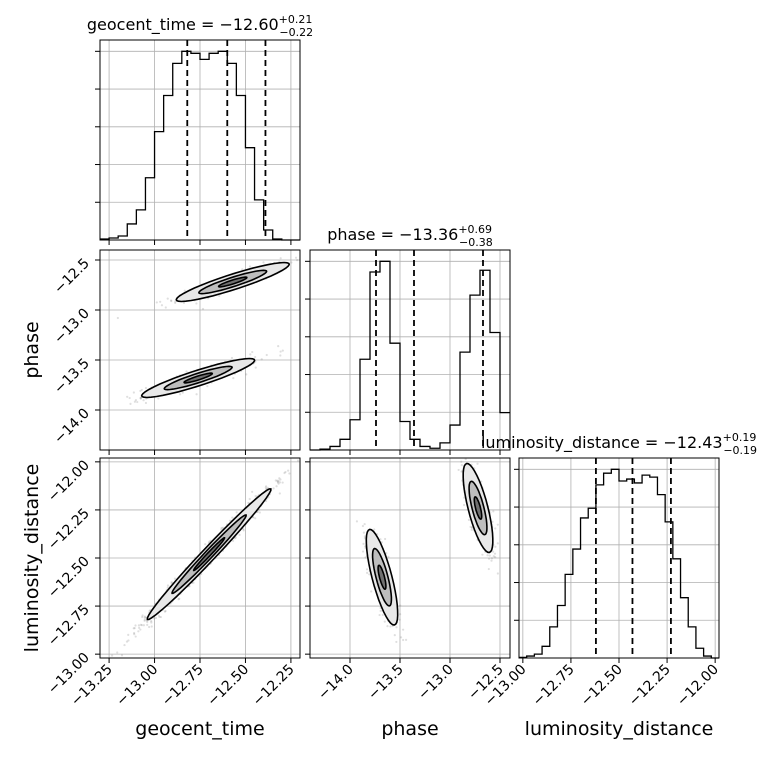 This screenshot has height=760, width=760. Describe the element at coordinates (69, 578) in the screenshot. I see `y-tick-label: −12.50` at that location.